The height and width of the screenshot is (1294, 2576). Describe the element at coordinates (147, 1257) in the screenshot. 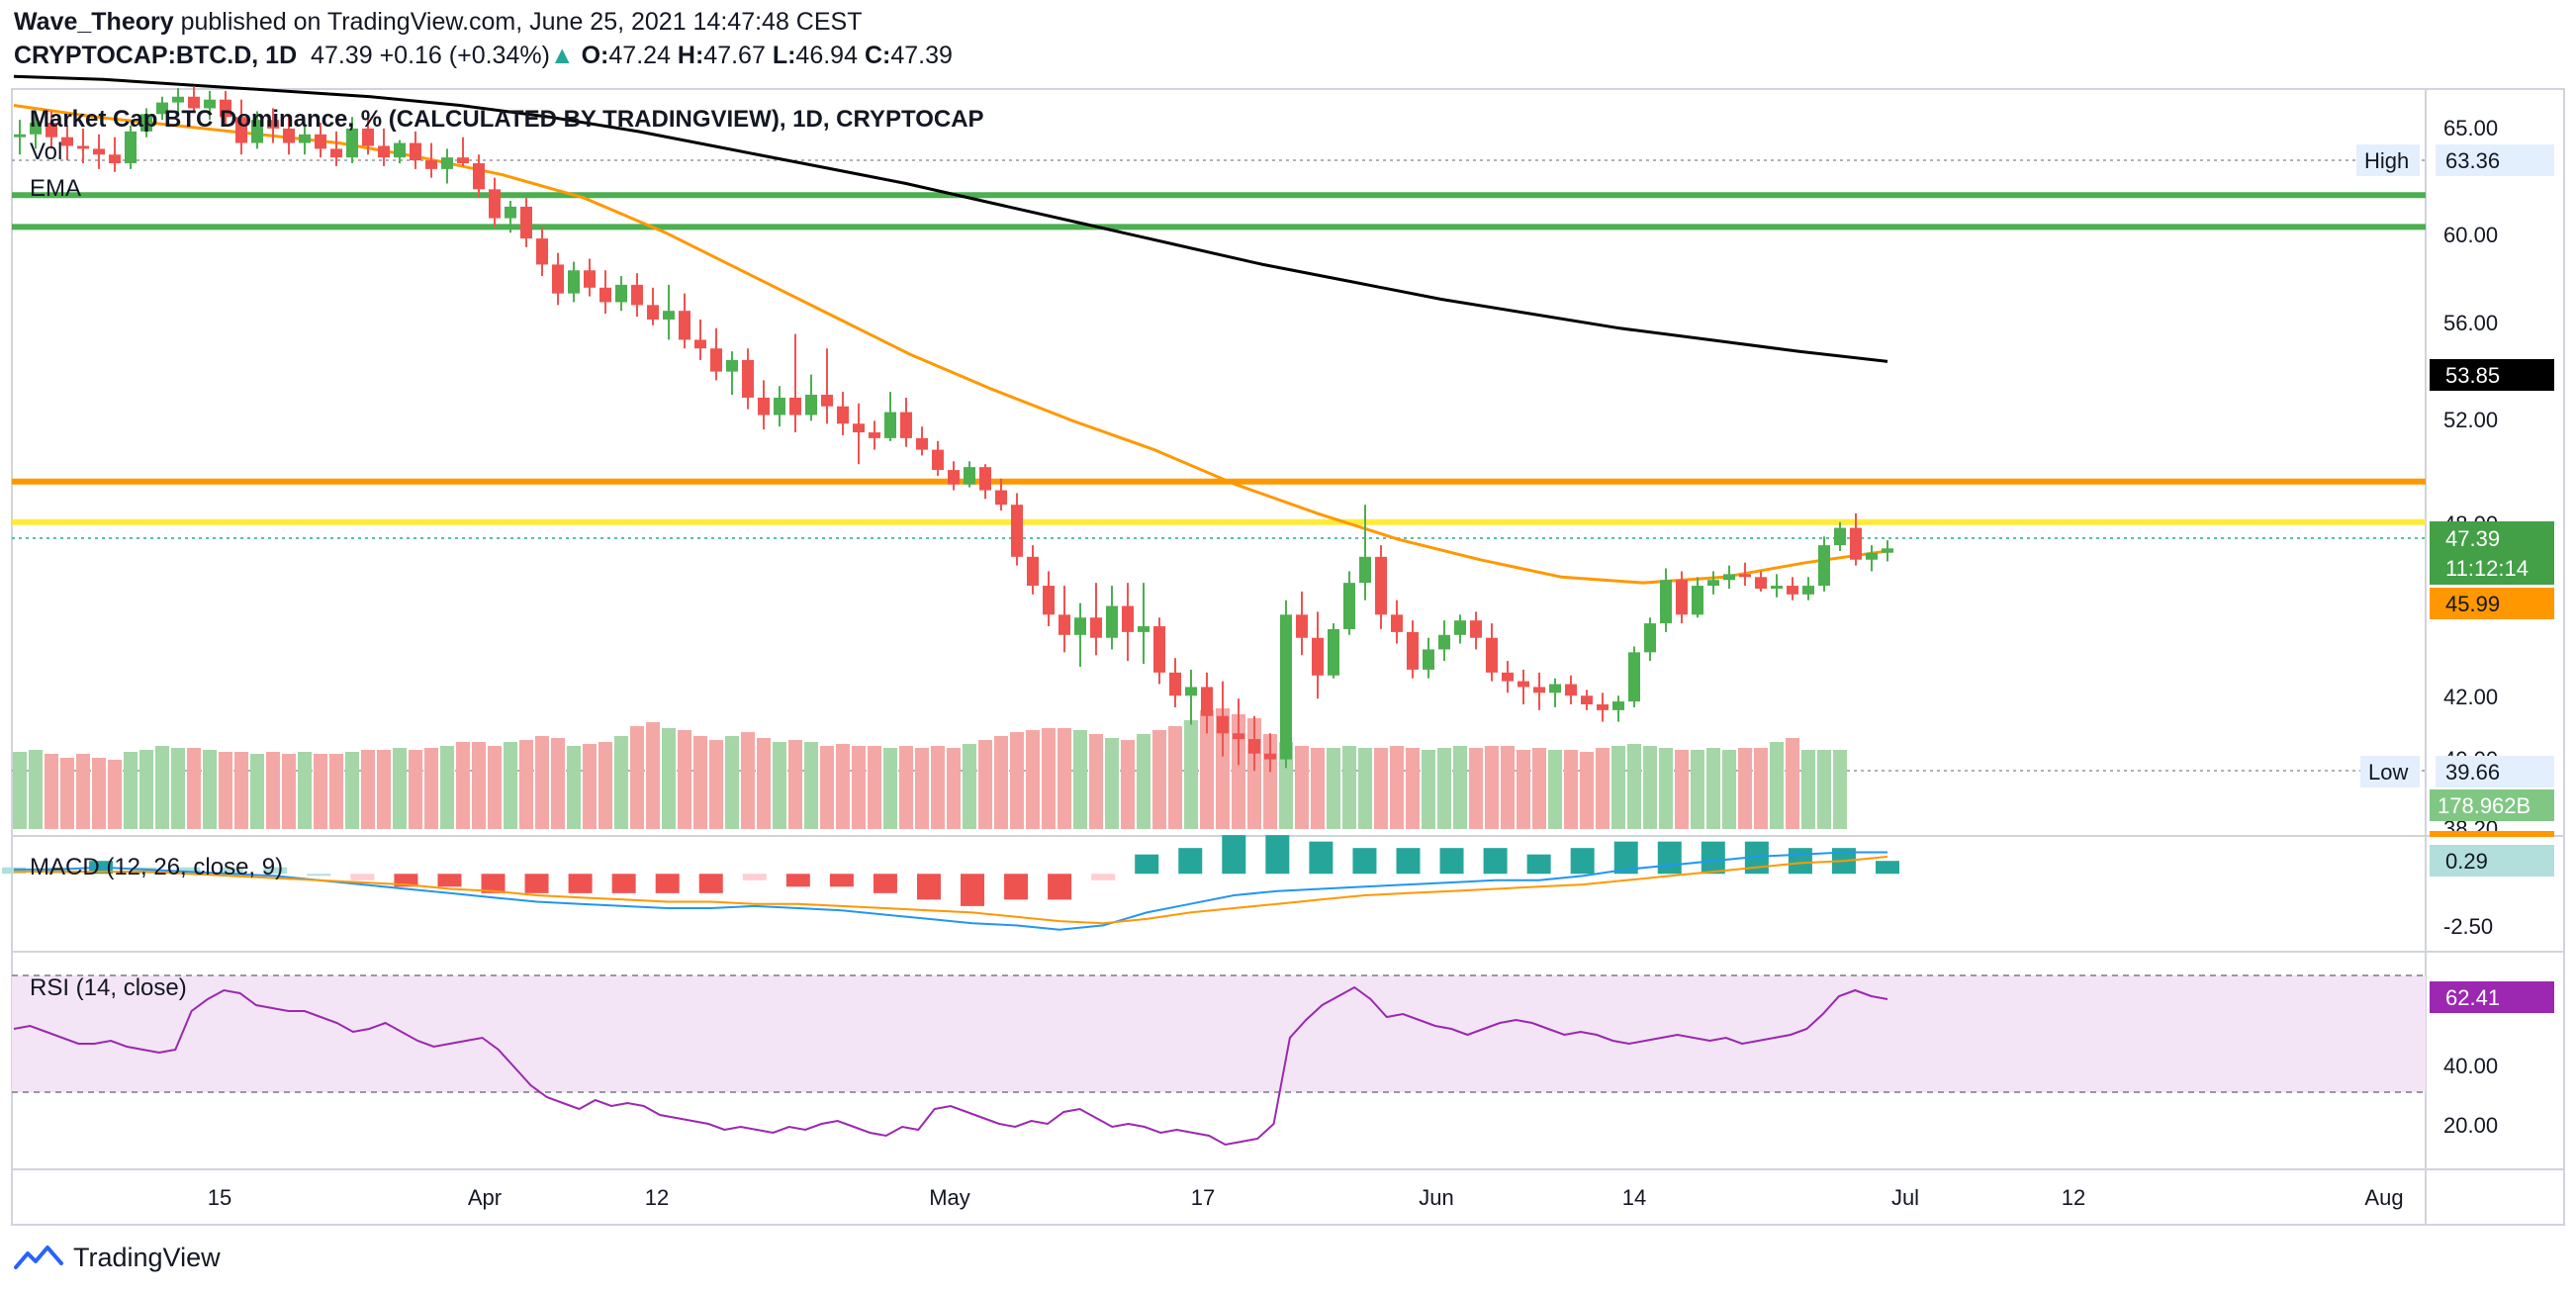

I see `footer-brand: TradingView` at that location.